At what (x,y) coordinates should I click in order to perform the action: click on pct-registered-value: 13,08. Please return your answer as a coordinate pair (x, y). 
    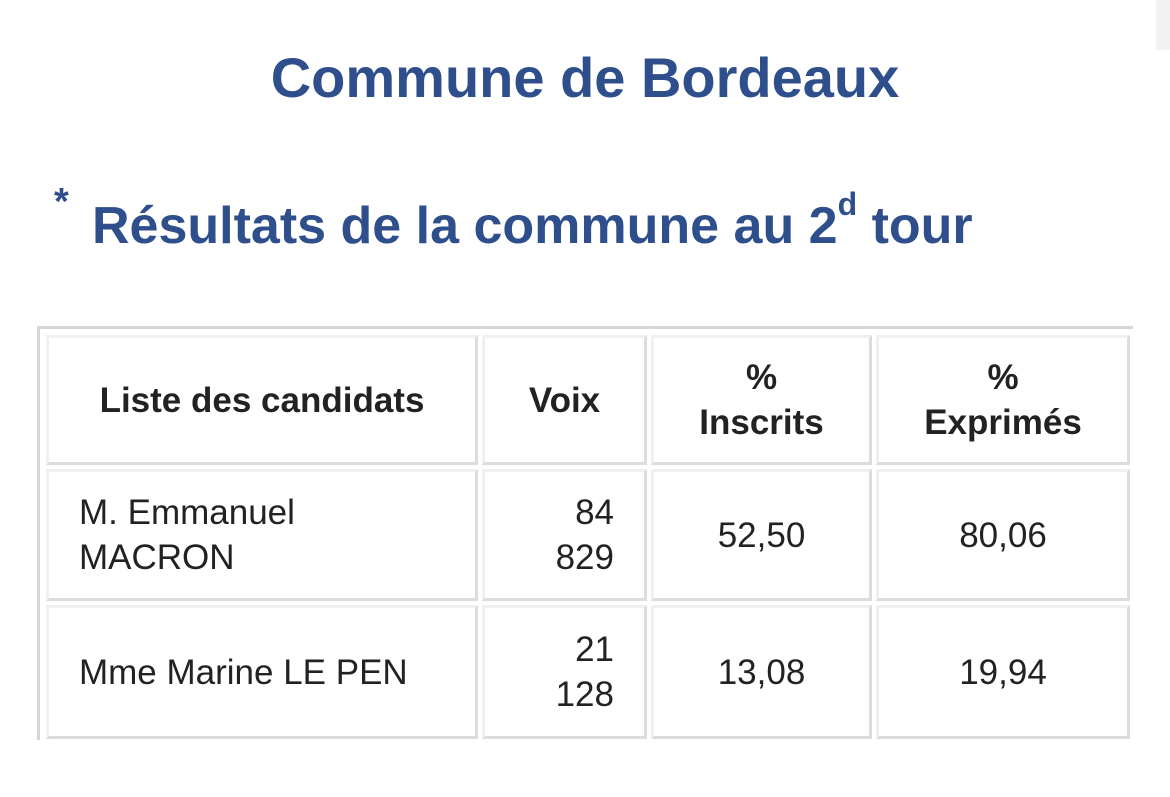
    Looking at the image, I should click on (761, 672).